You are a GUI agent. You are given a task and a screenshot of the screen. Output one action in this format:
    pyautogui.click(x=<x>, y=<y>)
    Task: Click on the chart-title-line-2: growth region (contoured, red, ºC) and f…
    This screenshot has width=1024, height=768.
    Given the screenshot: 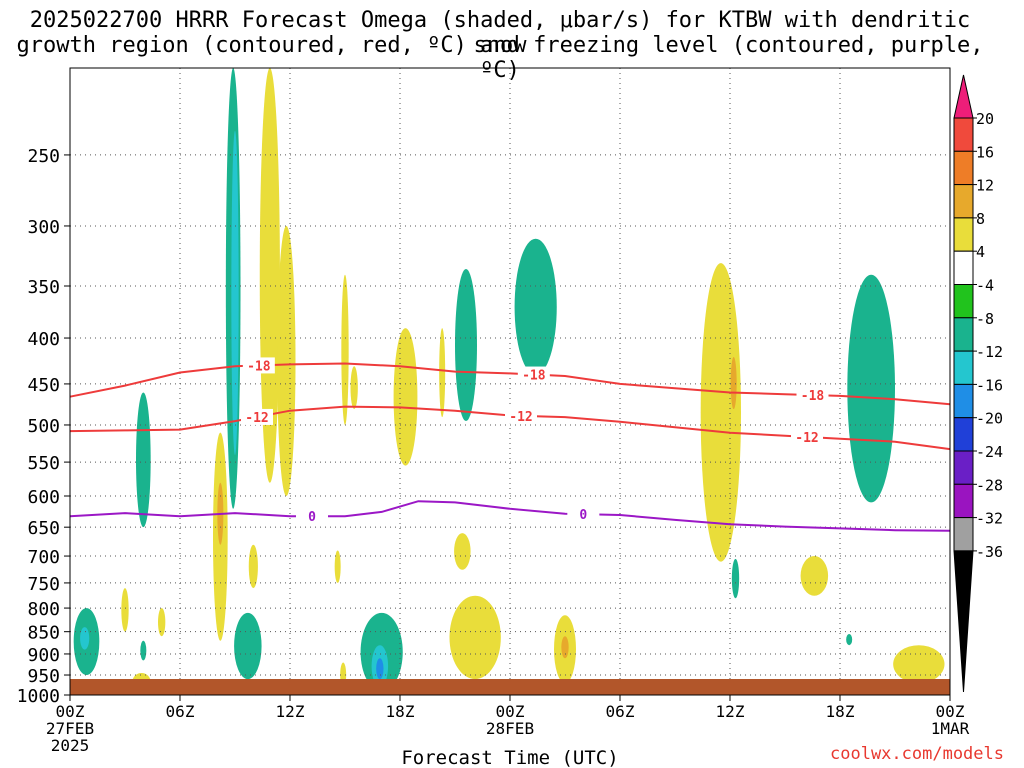 What is the action you would take?
    pyautogui.click(x=500, y=58)
    